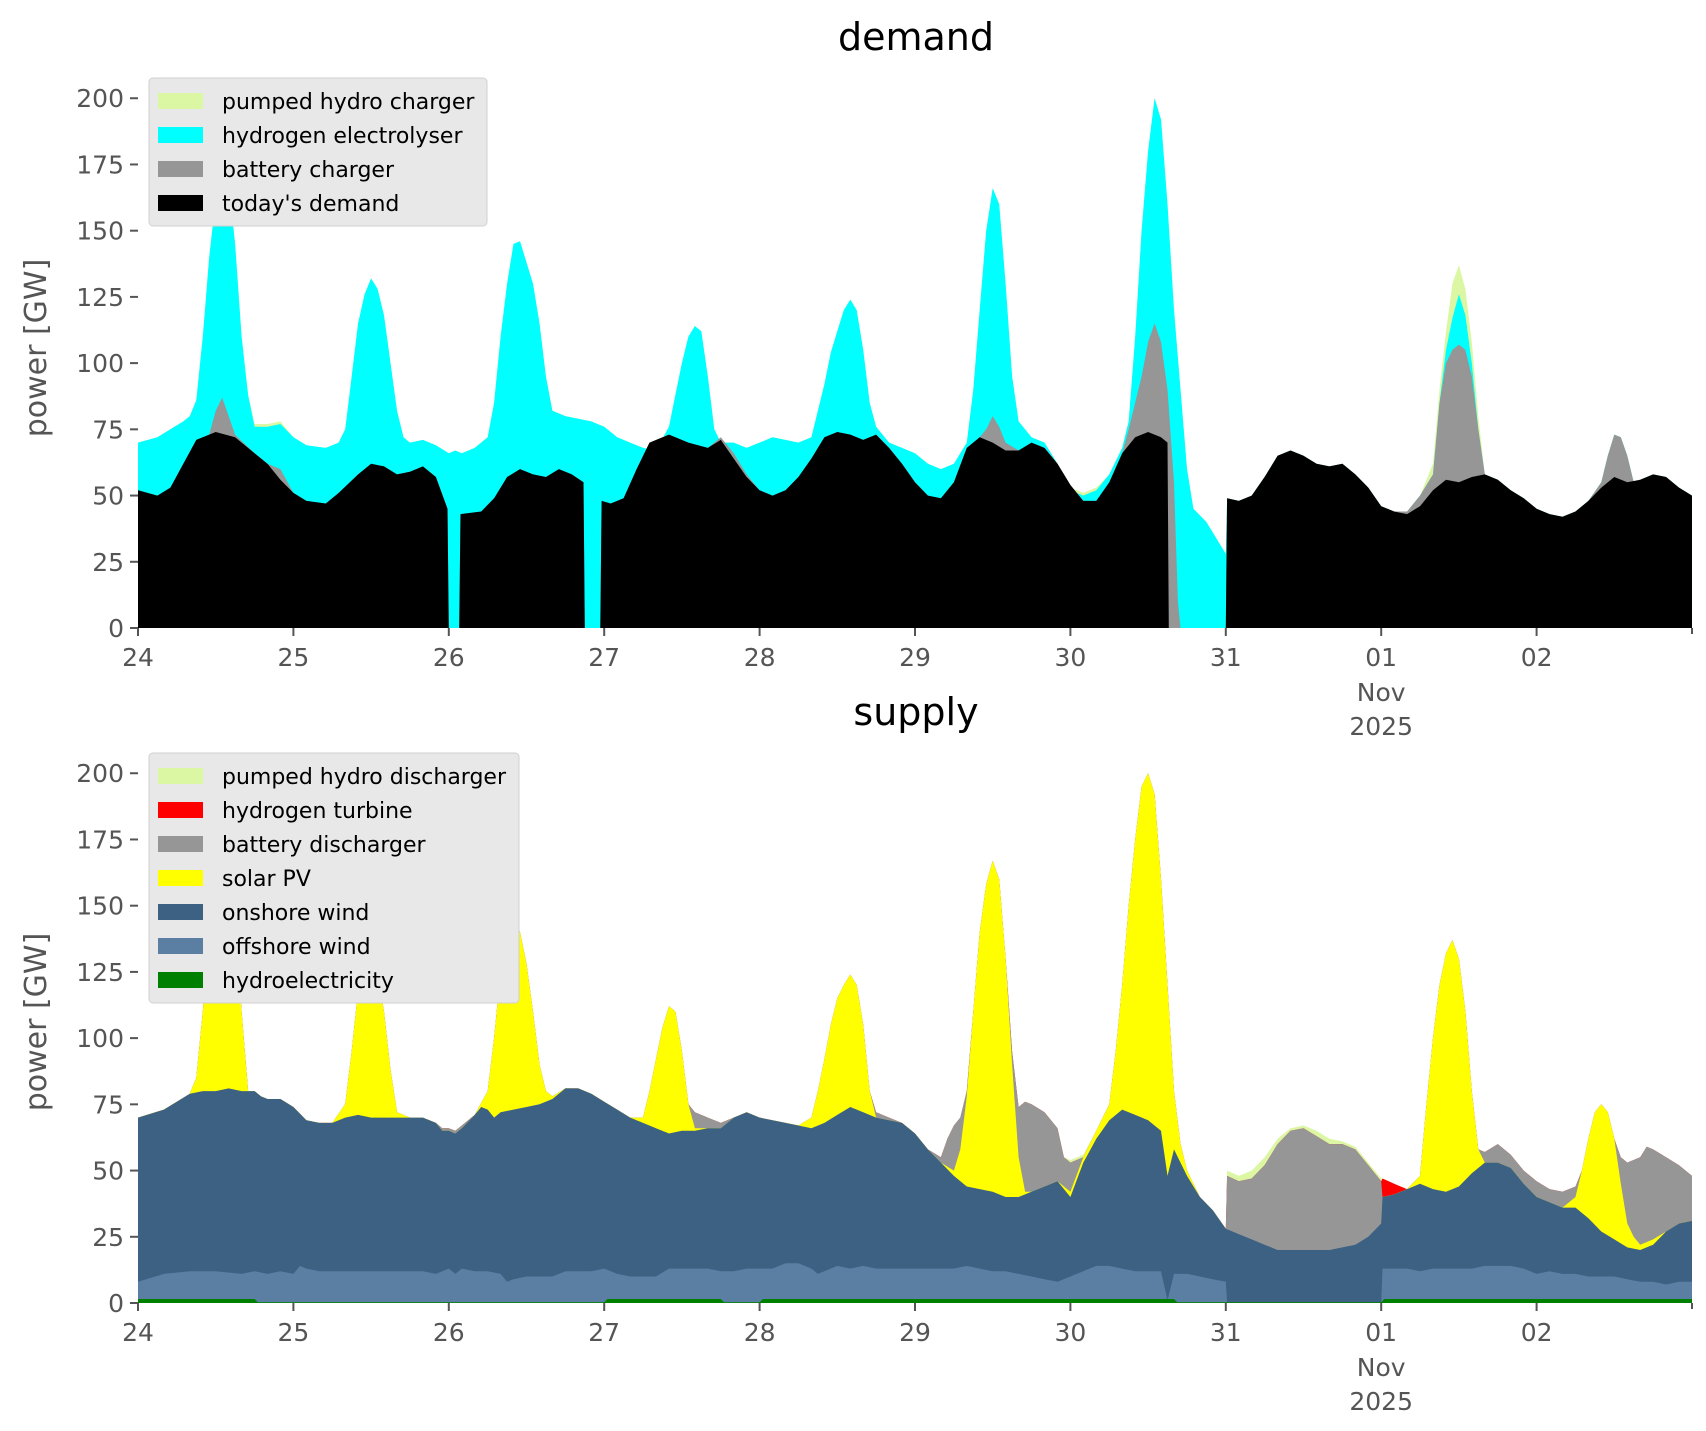 Image resolution: width=1706 pixels, height=1431 pixels. I want to click on supply-x-tick-label: 28, so click(760, 1332).